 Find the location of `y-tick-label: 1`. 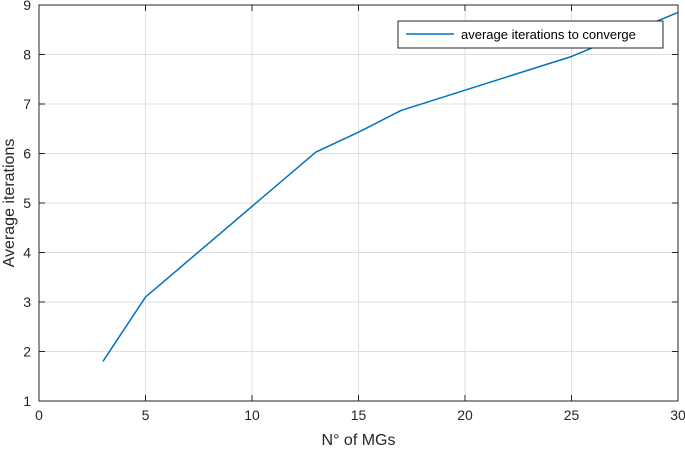

y-tick-label: 1 is located at coordinates (27, 401).